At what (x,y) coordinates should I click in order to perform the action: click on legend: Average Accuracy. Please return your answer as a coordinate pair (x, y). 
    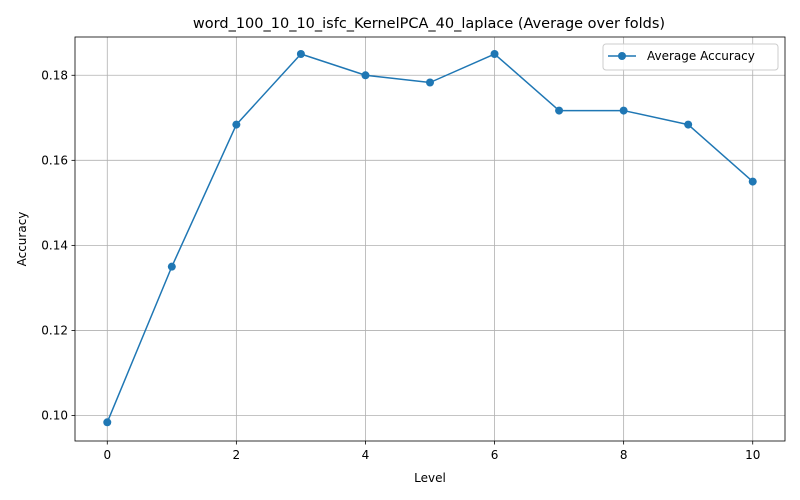
    Looking at the image, I should click on (690, 57).